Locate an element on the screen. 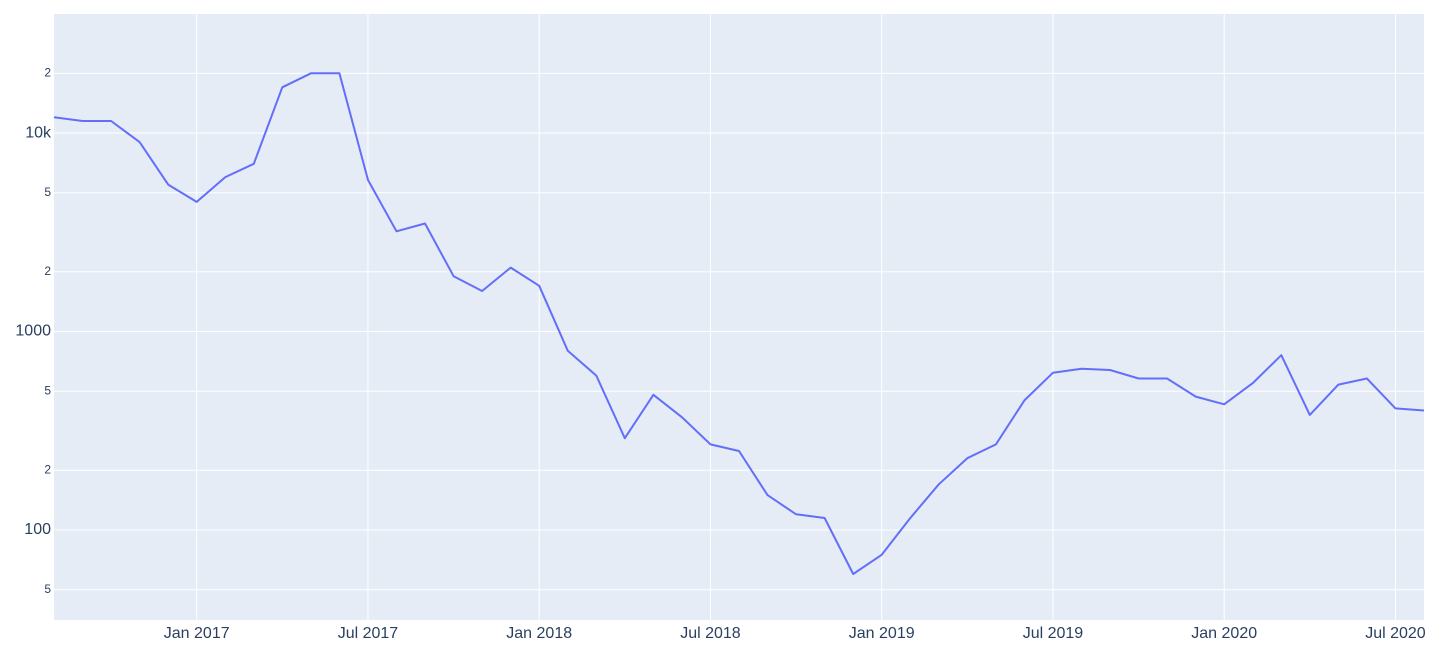 The height and width of the screenshot is (659, 1456). x-tick-label: Jul 2018 is located at coordinates (710, 633).